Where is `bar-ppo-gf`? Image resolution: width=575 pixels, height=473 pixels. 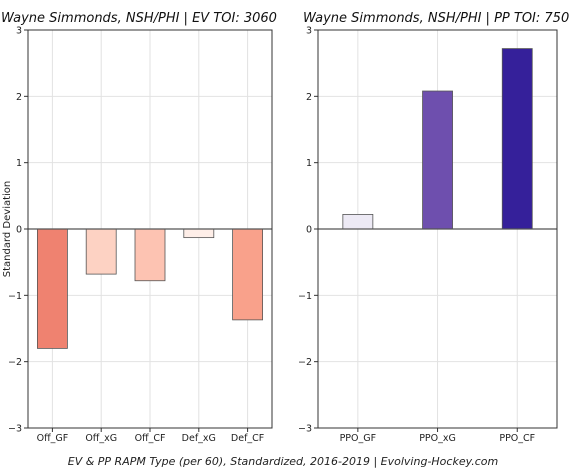
bar-ppo-gf is located at coordinates (358, 222).